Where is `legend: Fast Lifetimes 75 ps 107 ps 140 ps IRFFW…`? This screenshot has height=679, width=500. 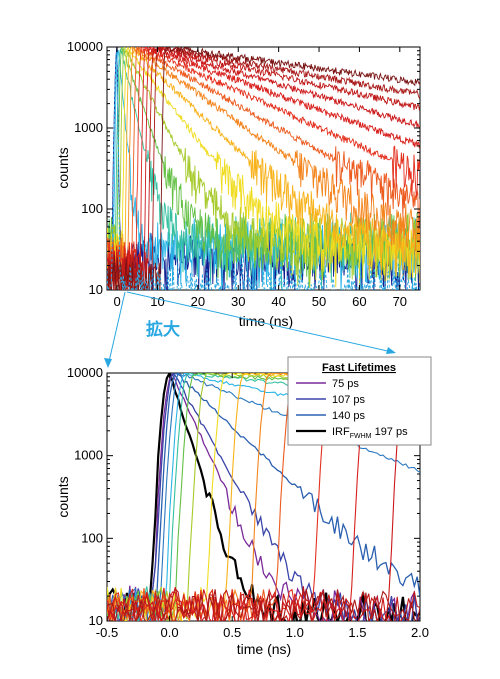
legend: Fast Lifetimes 75 ps 107 ps 140 ps IRFFW… is located at coordinates (359, 401).